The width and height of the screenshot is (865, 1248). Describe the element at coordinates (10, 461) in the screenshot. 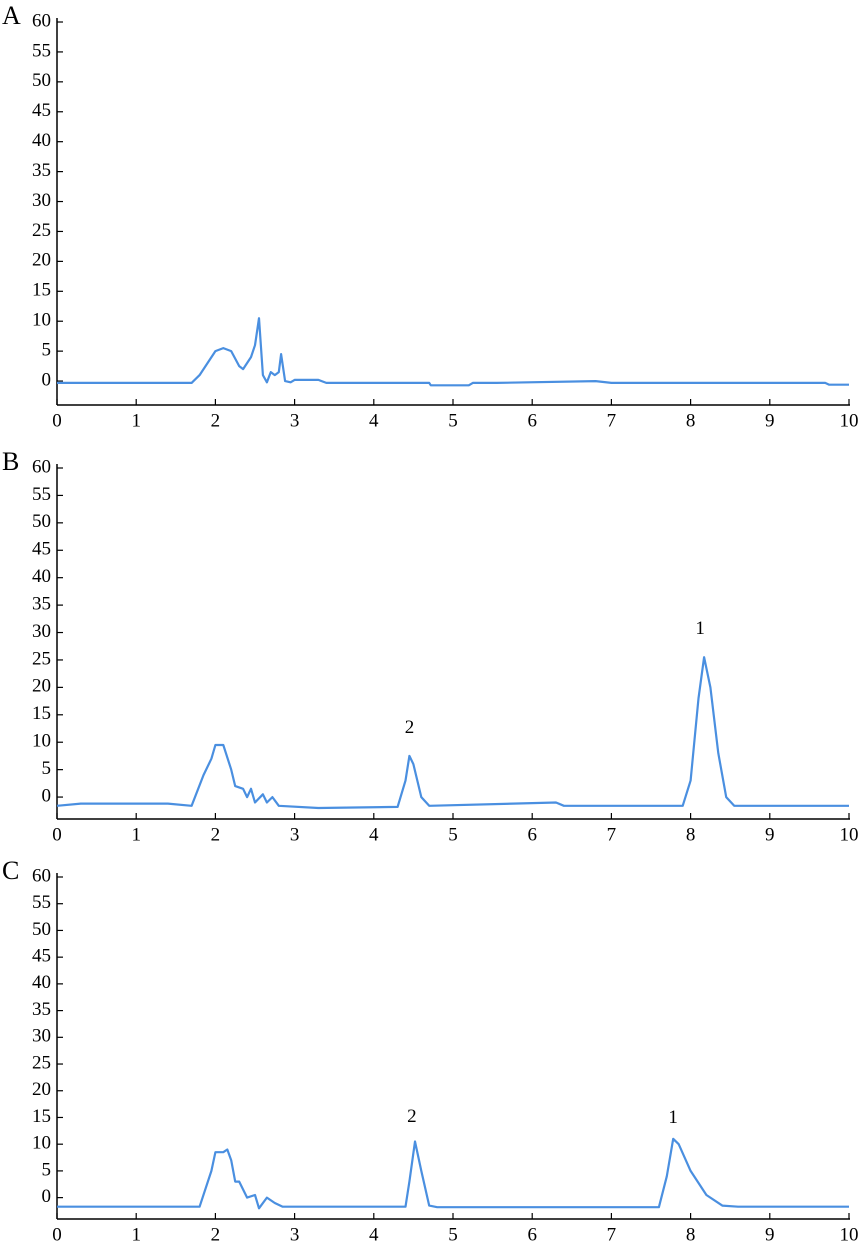

I see `panel-label: B` at that location.